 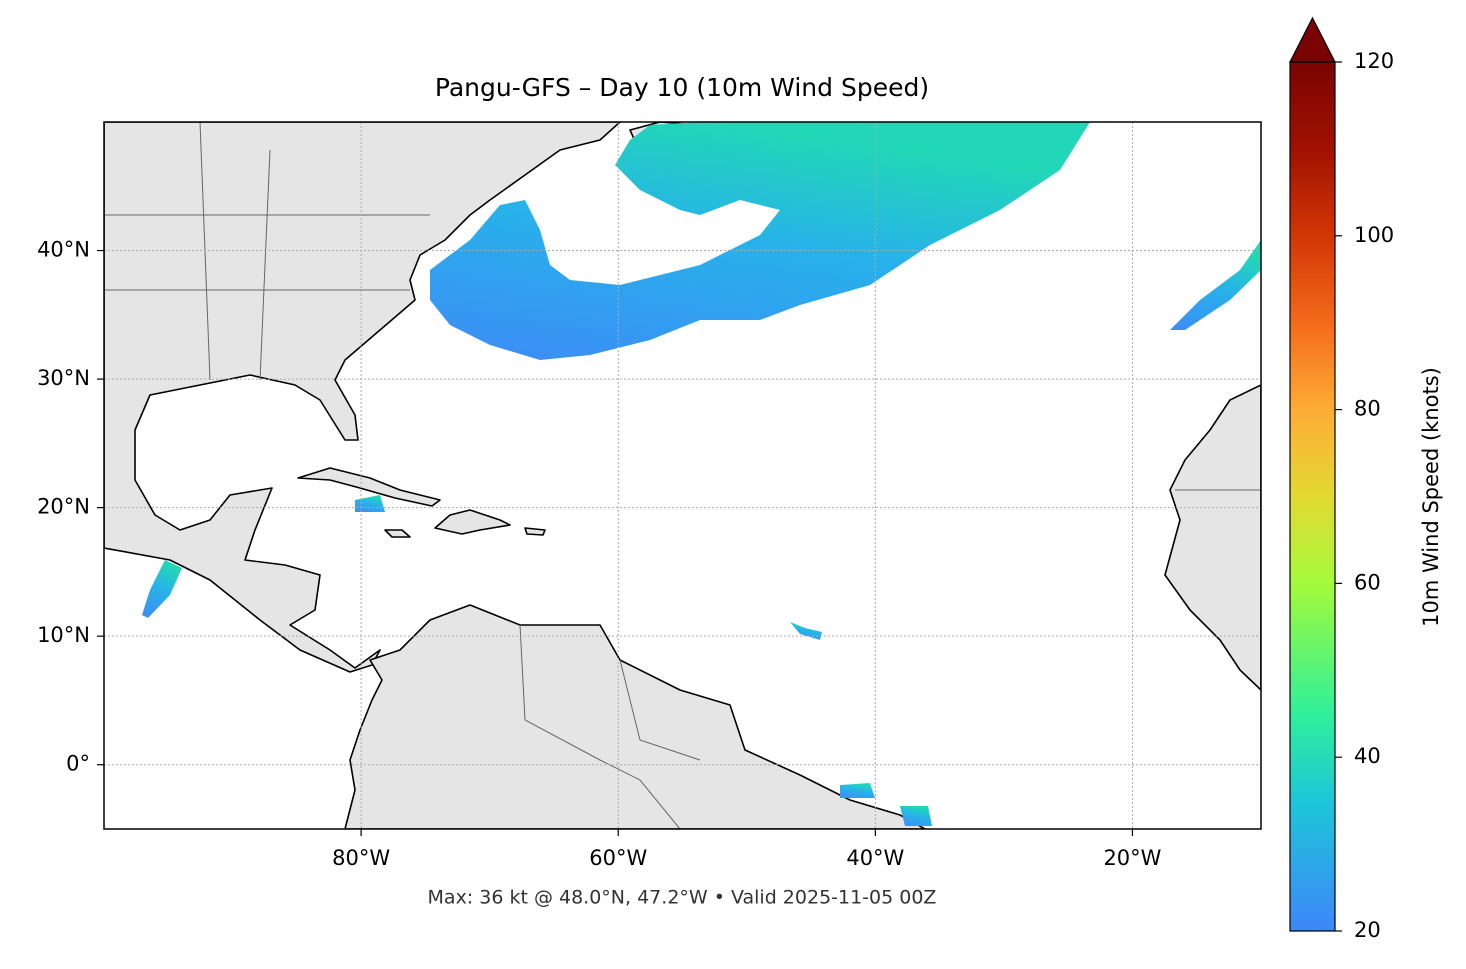 What do you see at coordinates (1367, 930) in the screenshot?
I see `colorbar-tick-label: 20` at bounding box center [1367, 930].